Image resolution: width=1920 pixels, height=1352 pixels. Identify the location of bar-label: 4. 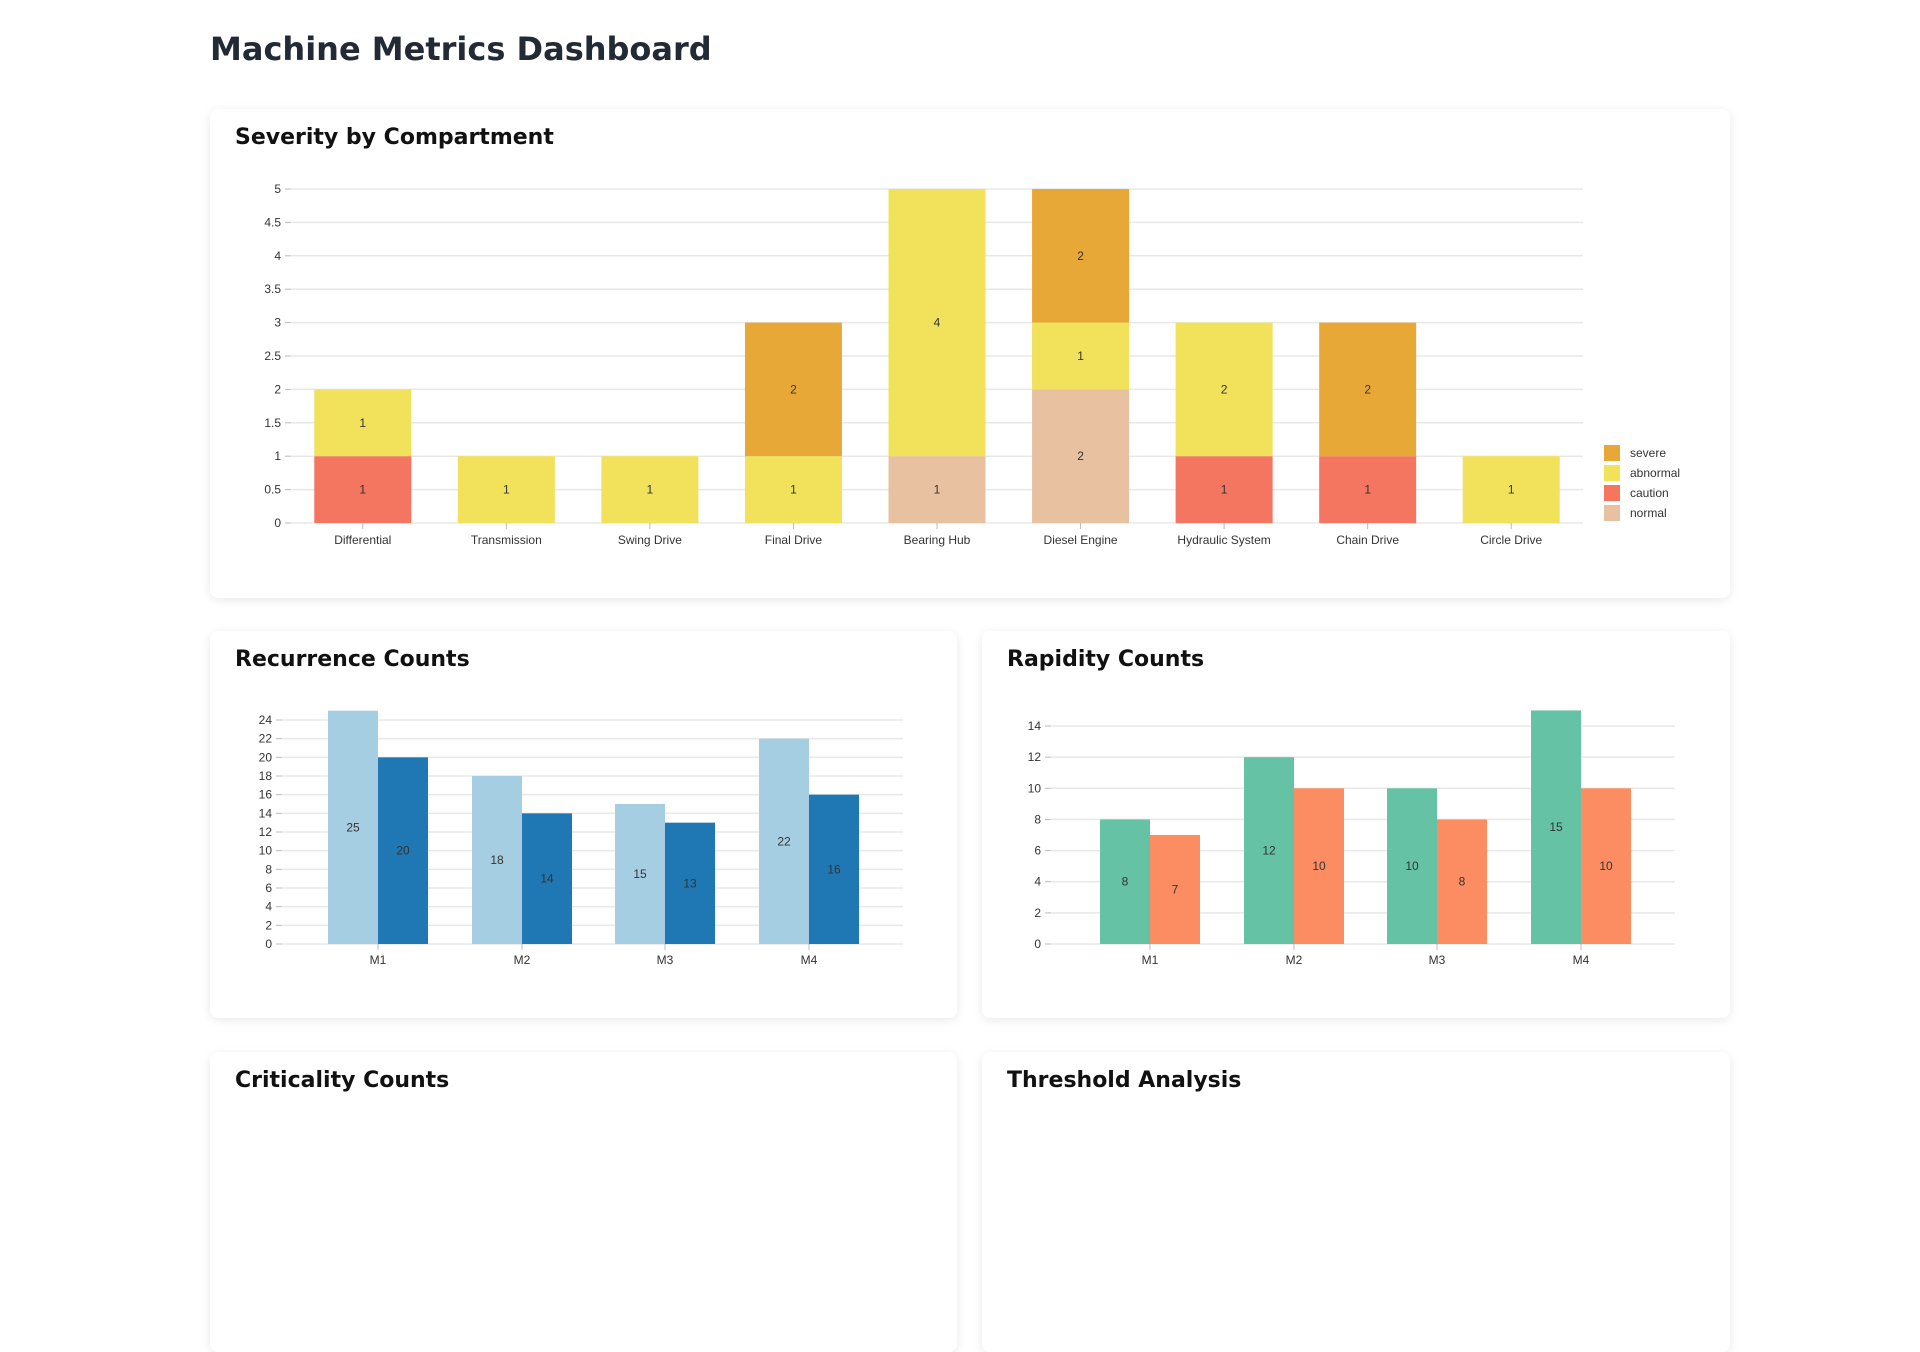
(937, 323).